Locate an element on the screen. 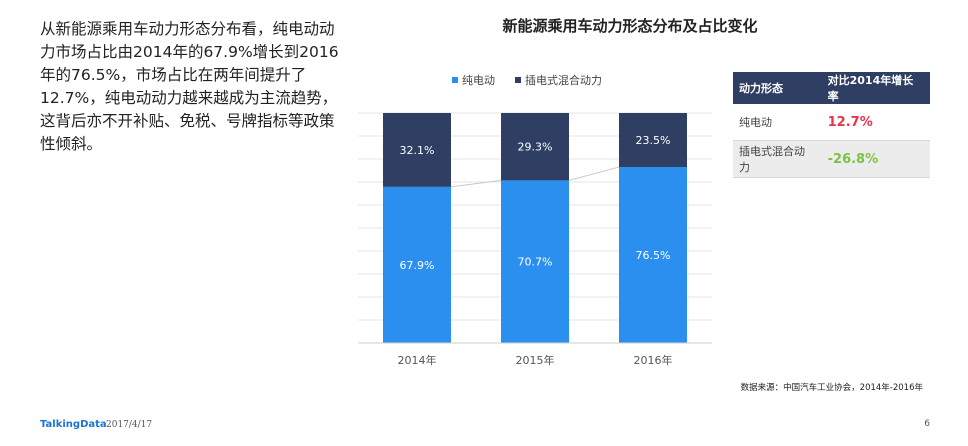 This screenshot has height=446, width=968. chart-title: 新能源乘用车动力形态分布及占比变化 is located at coordinates (630, 26).